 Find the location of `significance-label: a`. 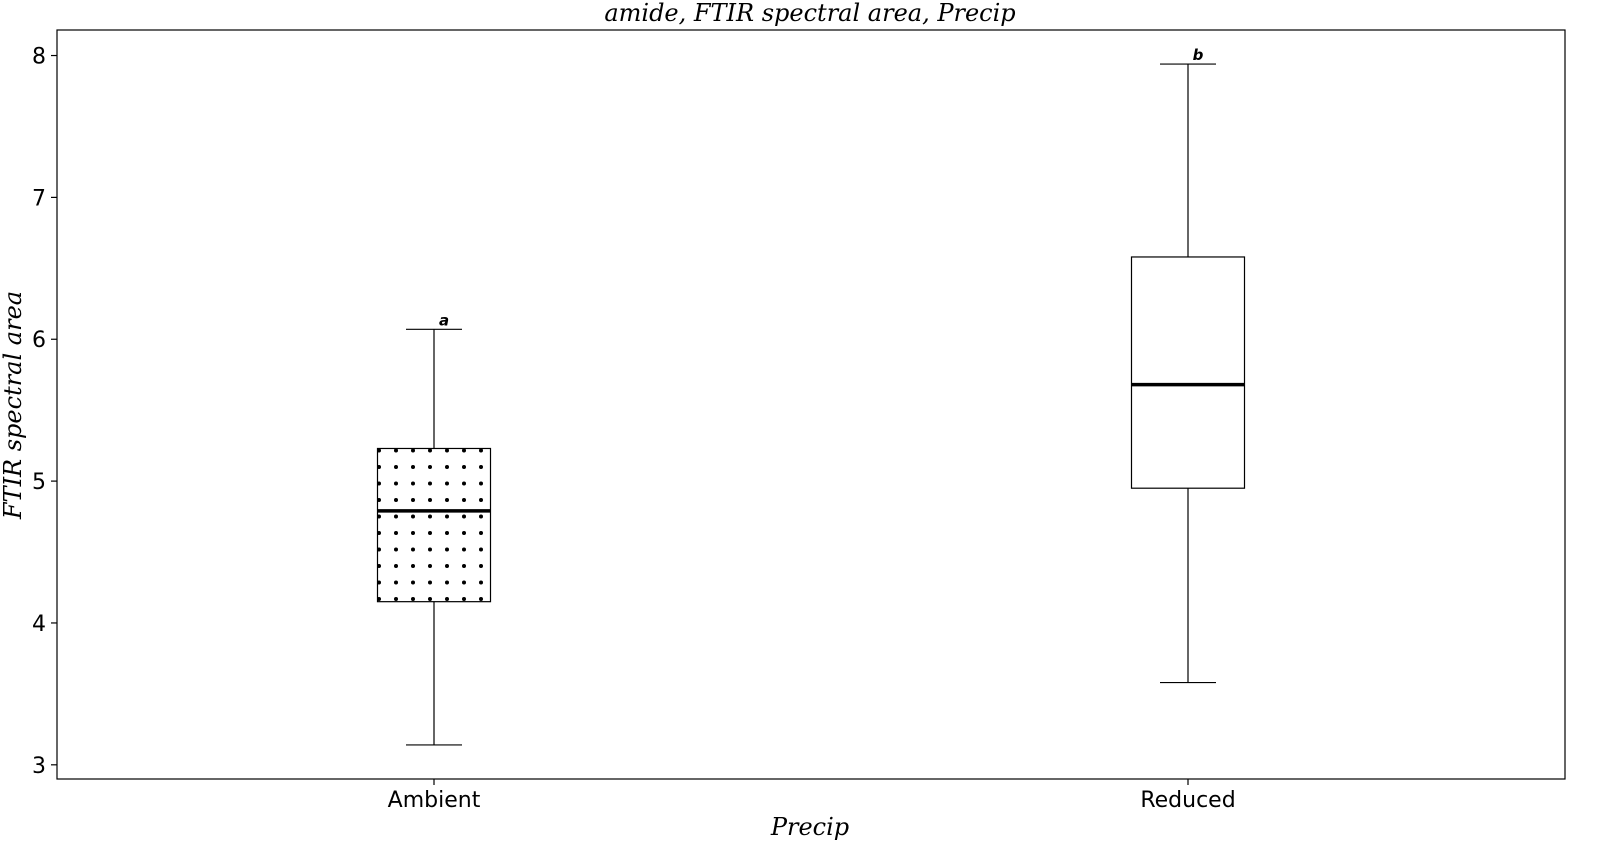

significance-label: a is located at coordinates (444, 320).